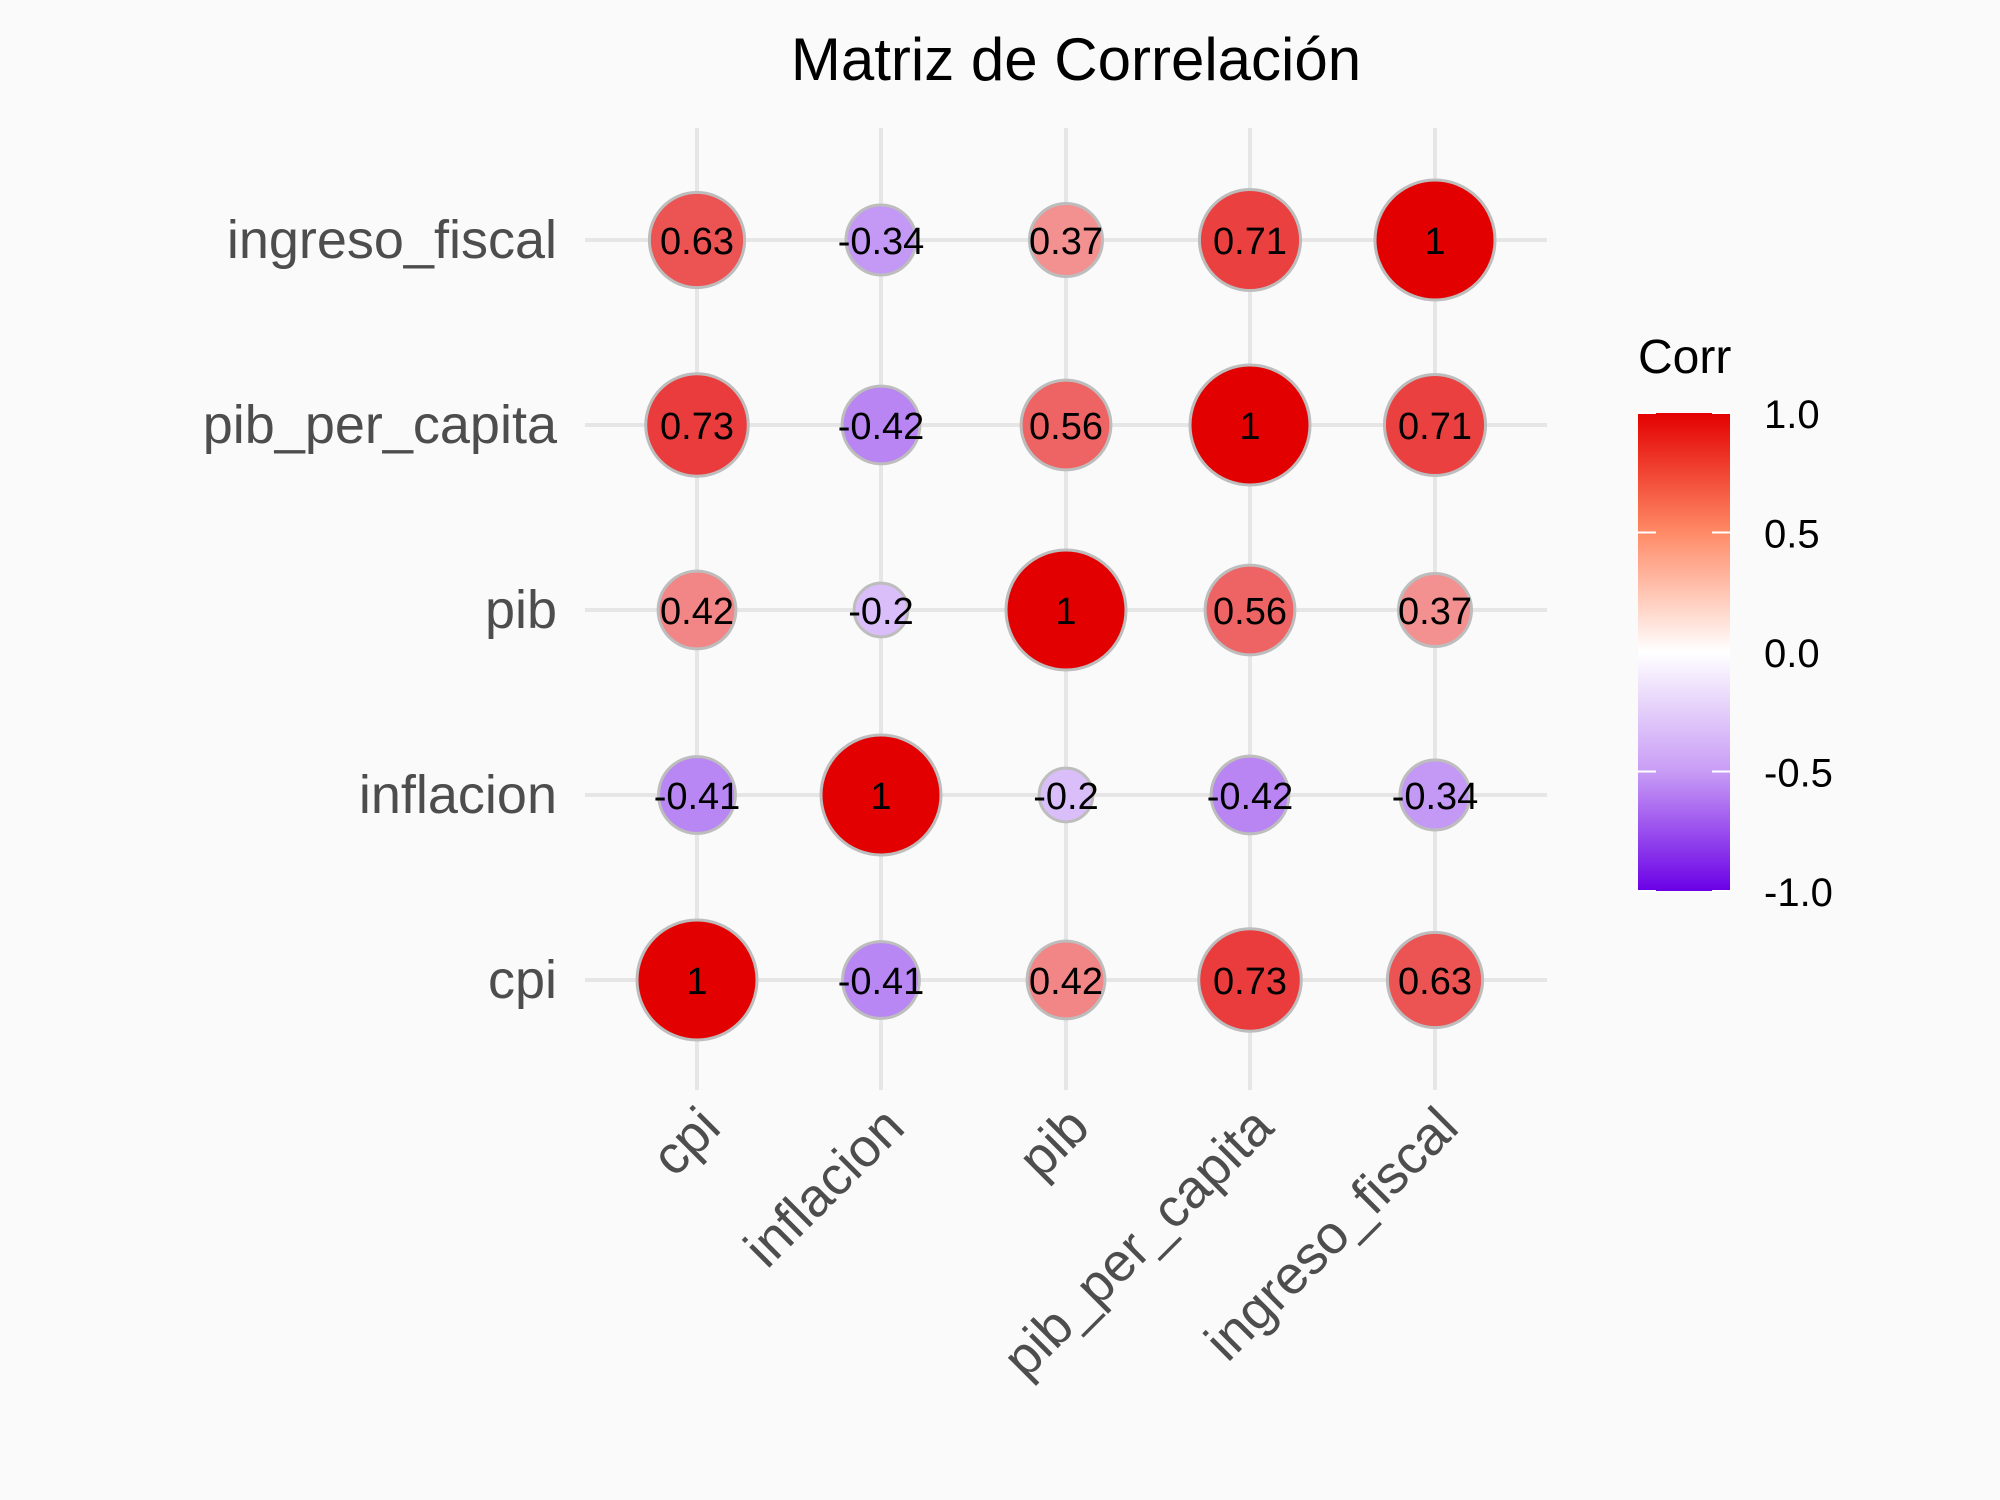 The width and height of the screenshot is (2000, 1500). What do you see at coordinates (685, 1141) in the screenshot?
I see `x-tick-label-cpi: cpi` at bounding box center [685, 1141].